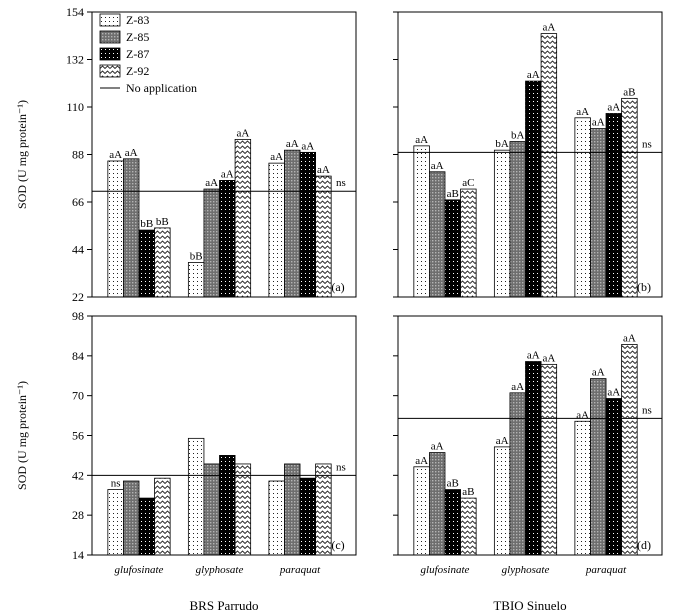 The height and width of the screenshot is (614, 700). What do you see at coordinates (22, 435) in the screenshot?
I see `y-axis-label: SOD (U mg protein⁻¹)` at bounding box center [22, 435].